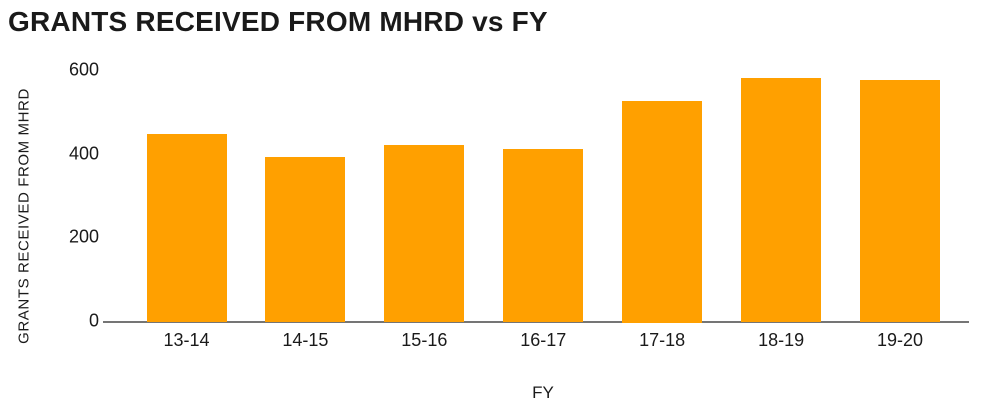  I want to click on y-tick-label: 200, so click(83, 236).